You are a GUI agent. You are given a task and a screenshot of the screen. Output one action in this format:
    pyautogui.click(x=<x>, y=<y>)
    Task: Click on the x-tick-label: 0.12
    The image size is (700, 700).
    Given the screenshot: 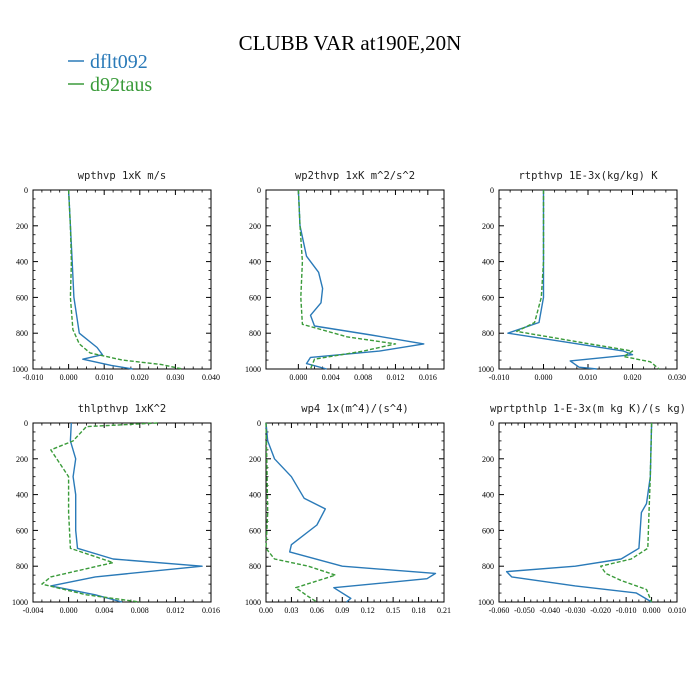 What is the action you would take?
    pyautogui.click(x=368, y=610)
    